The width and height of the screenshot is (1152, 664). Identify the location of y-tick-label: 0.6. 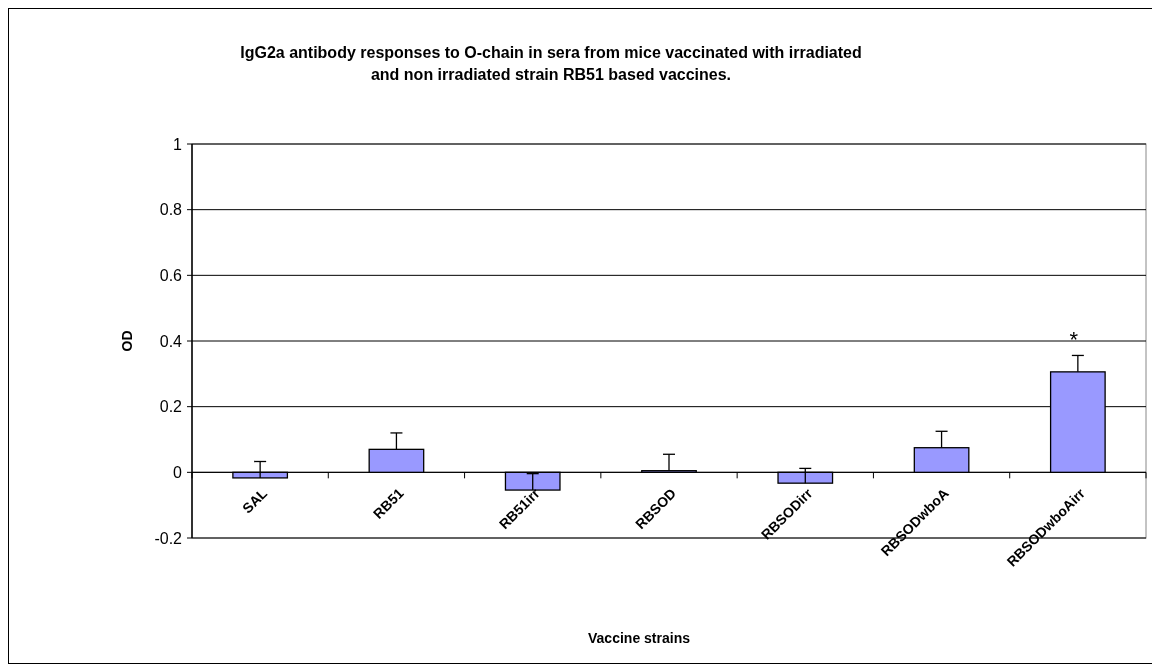
(171, 275).